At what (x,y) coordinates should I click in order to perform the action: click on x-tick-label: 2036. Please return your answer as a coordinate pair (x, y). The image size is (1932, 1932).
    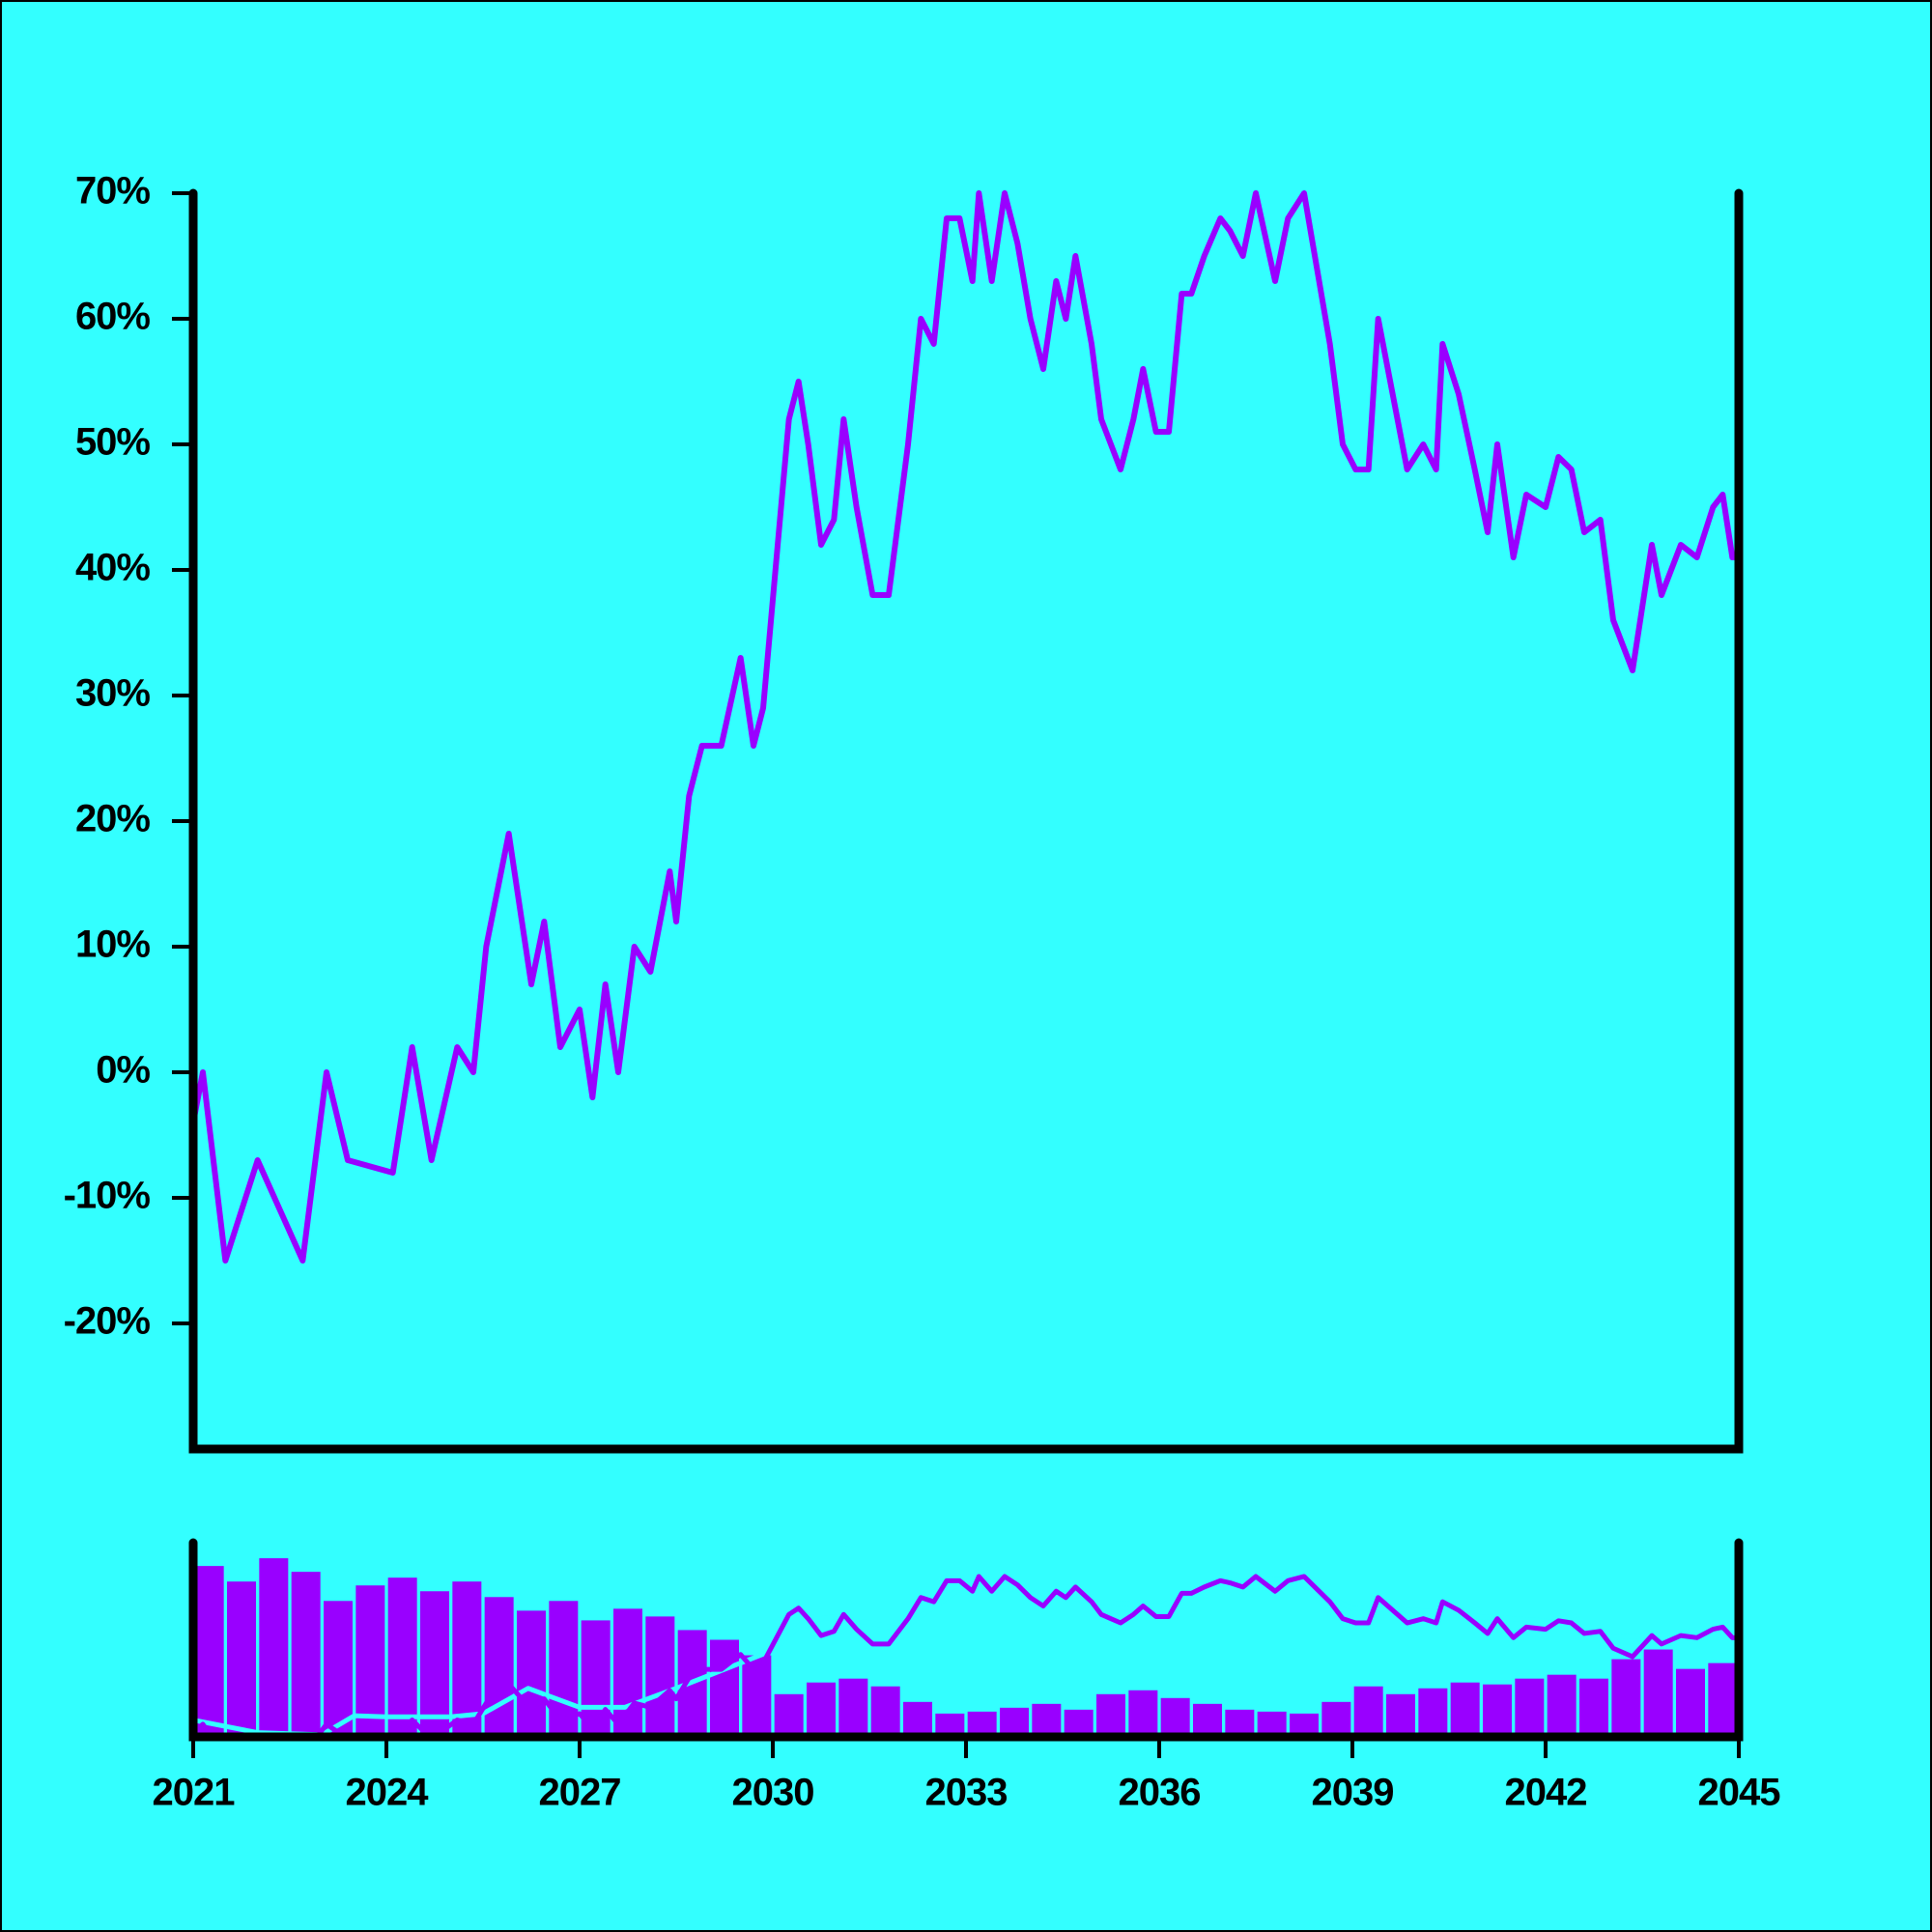
    Looking at the image, I should click on (1160, 1793).